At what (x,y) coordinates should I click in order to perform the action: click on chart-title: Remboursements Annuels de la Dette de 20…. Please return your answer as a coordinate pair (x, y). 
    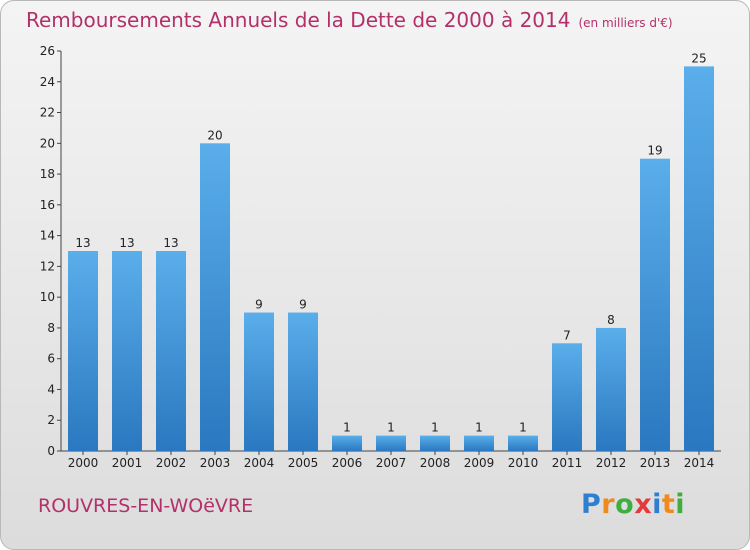
    Looking at the image, I should click on (349, 20).